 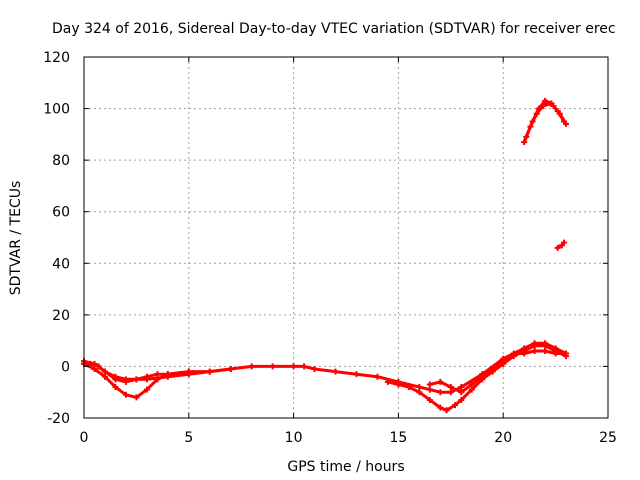 I want to click on x-axis-label: GPS time / hours, so click(x=345, y=467).